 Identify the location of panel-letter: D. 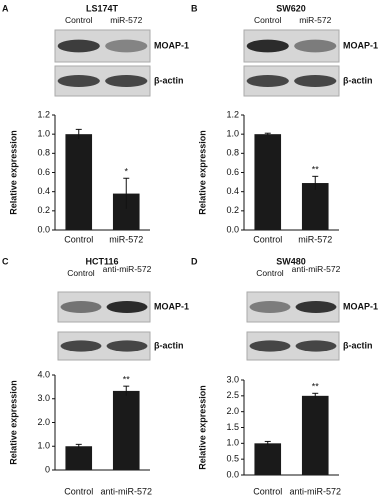
(194, 261).